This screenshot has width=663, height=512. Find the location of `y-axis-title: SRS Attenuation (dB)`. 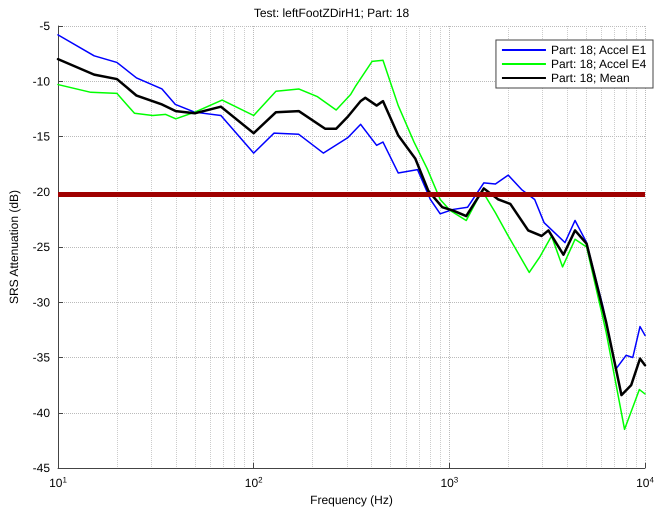

y-axis-title: SRS Attenuation (dB) is located at coordinates (14, 247).